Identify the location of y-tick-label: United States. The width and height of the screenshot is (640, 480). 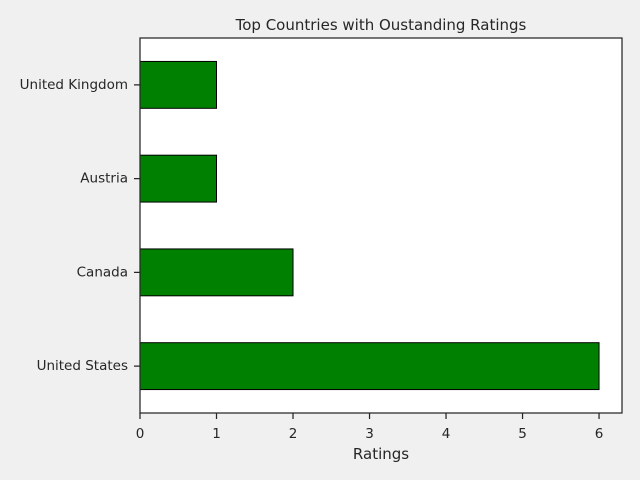
(82, 366).